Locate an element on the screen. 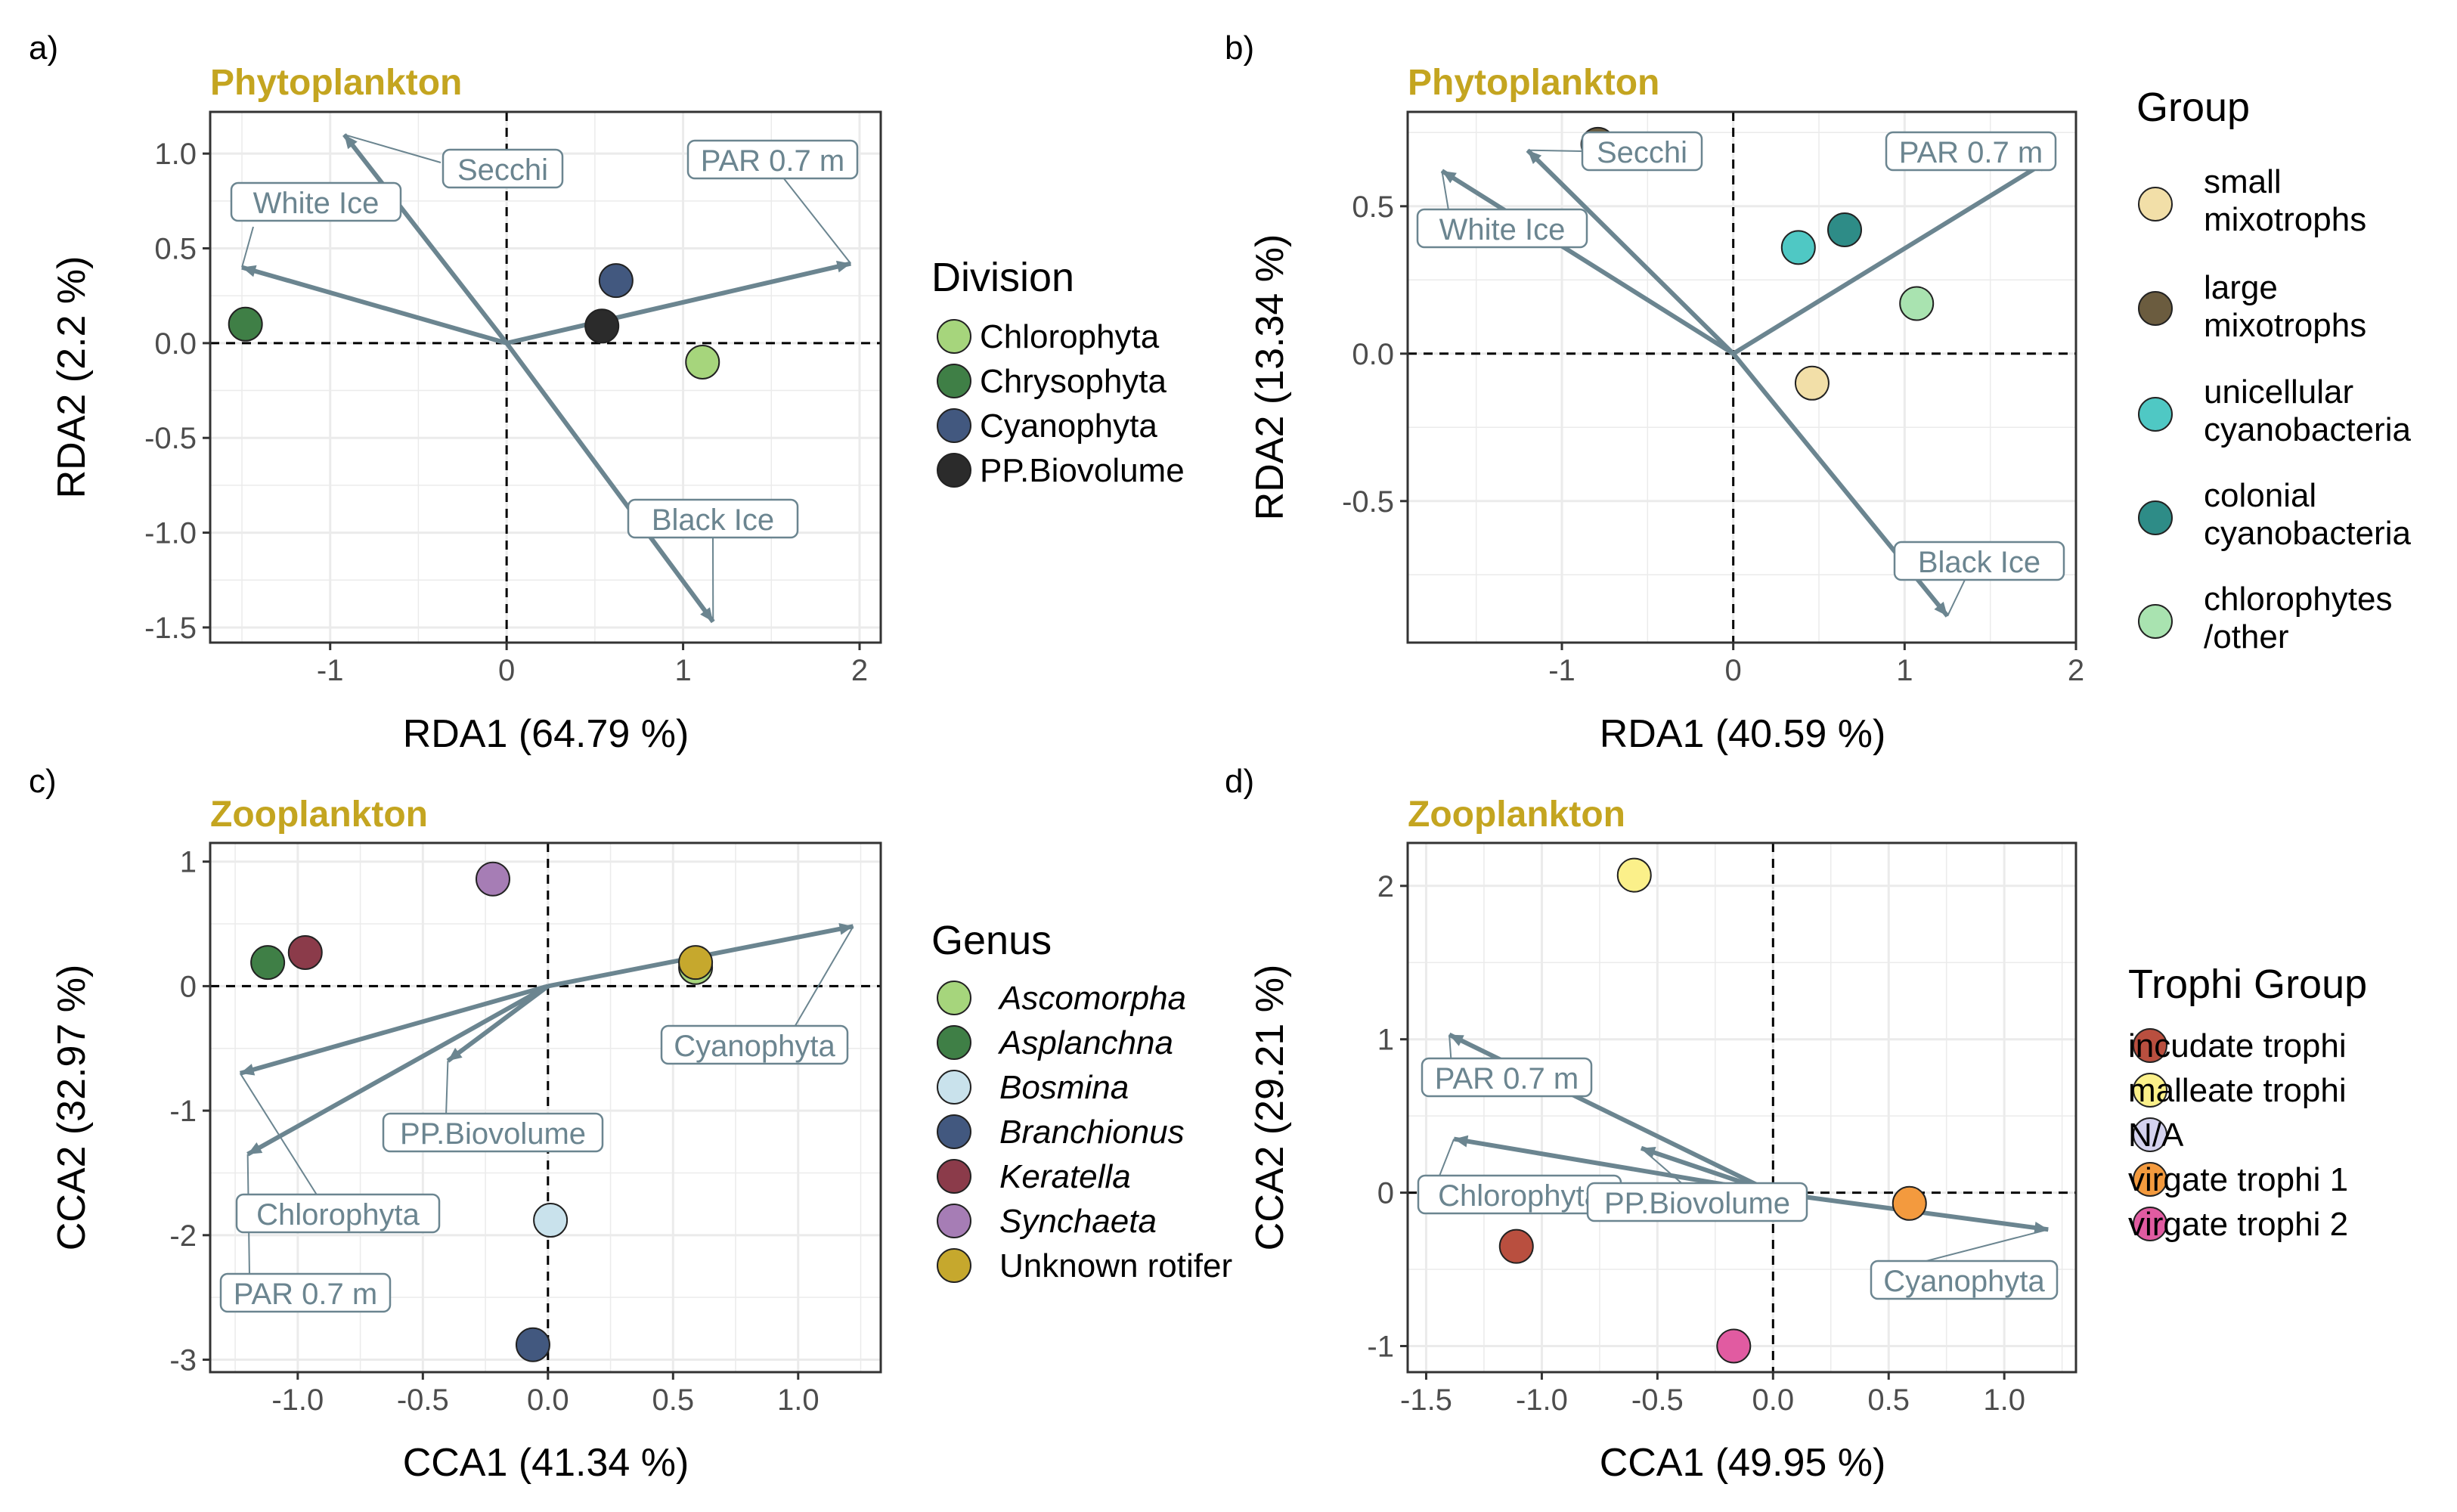 The image size is (2457, 1512). legend-label: Synchaeta is located at coordinates (1078, 1221).